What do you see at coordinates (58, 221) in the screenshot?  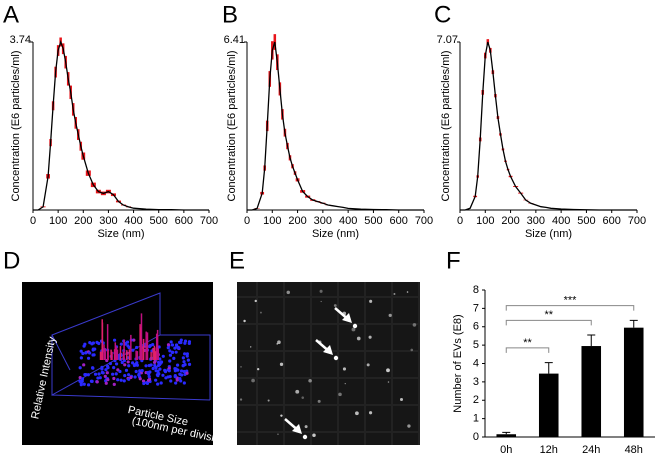 I see `x-tick-label: 100` at bounding box center [58, 221].